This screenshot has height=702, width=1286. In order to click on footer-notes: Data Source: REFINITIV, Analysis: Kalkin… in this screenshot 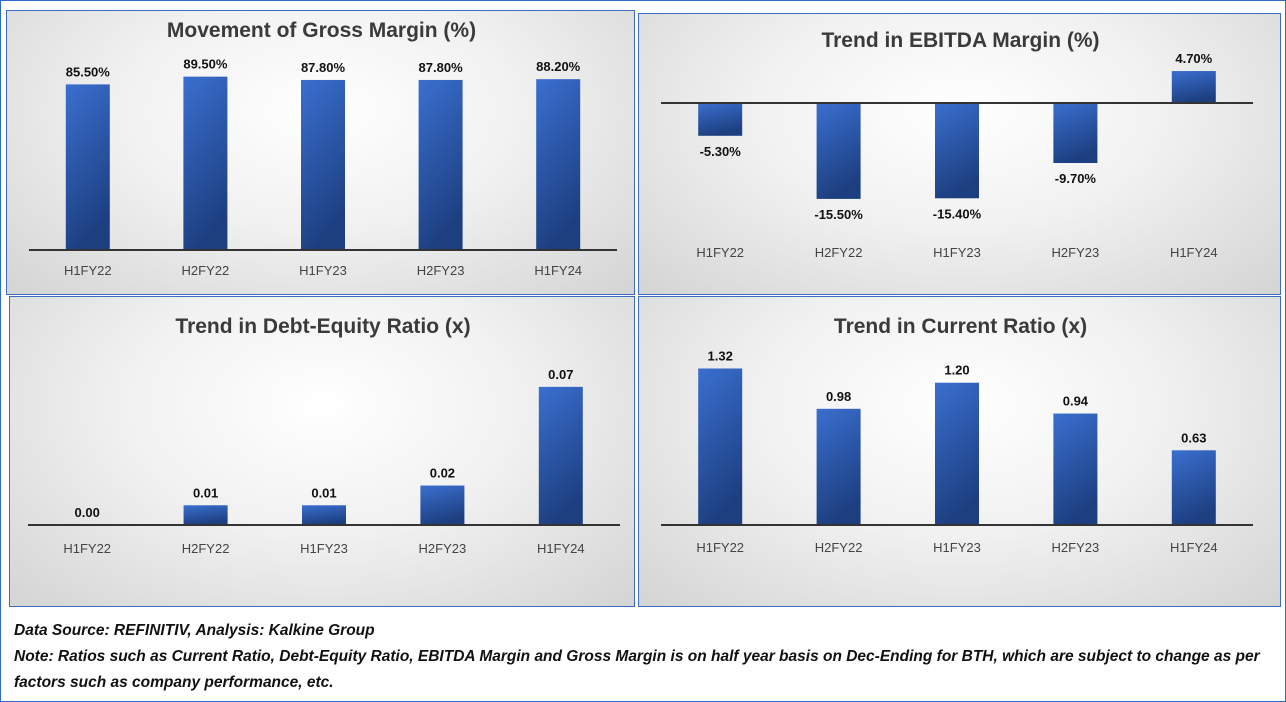, I will do `click(645, 657)`.